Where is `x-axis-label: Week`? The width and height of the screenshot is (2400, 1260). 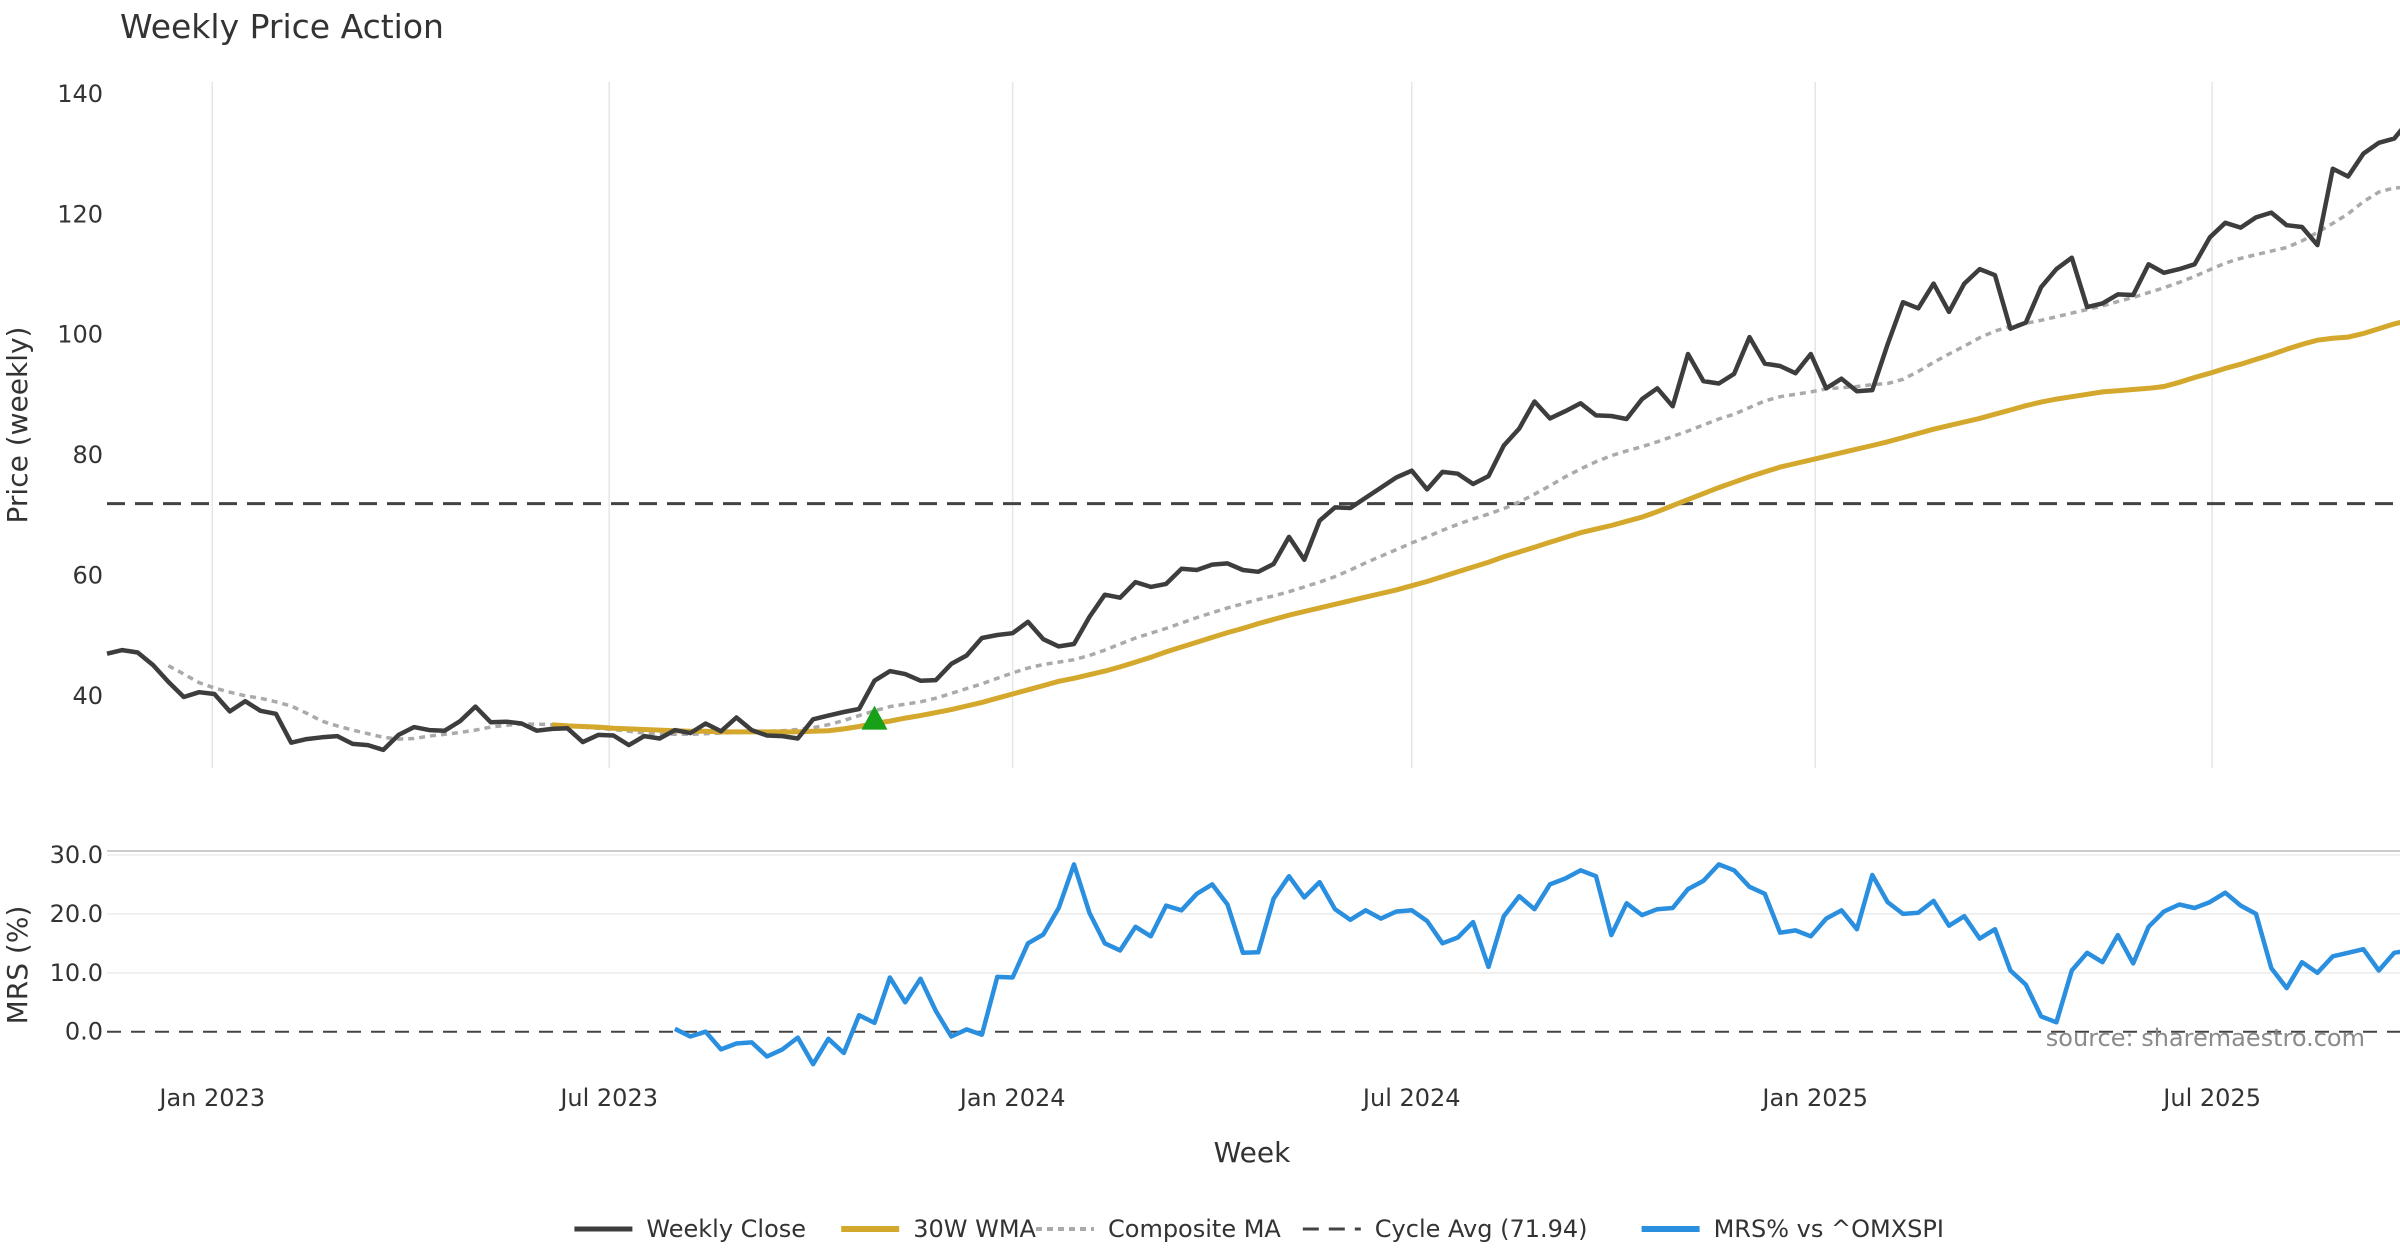
x-axis-label: Week is located at coordinates (1252, 1152).